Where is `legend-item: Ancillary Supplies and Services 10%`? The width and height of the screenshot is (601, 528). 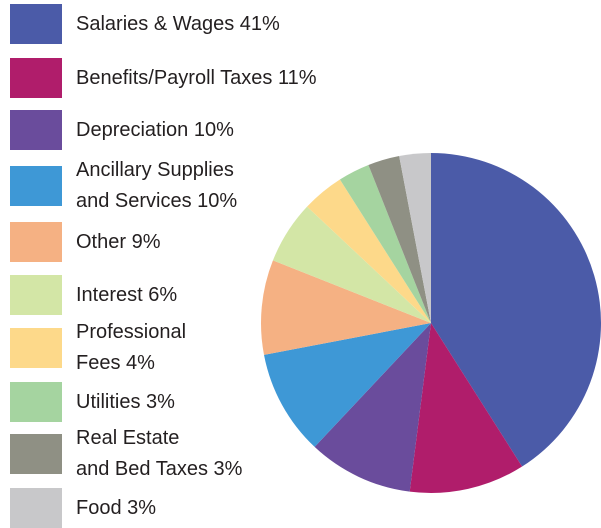
legend-item: Ancillary Supplies and Services 10% is located at coordinates (123, 185).